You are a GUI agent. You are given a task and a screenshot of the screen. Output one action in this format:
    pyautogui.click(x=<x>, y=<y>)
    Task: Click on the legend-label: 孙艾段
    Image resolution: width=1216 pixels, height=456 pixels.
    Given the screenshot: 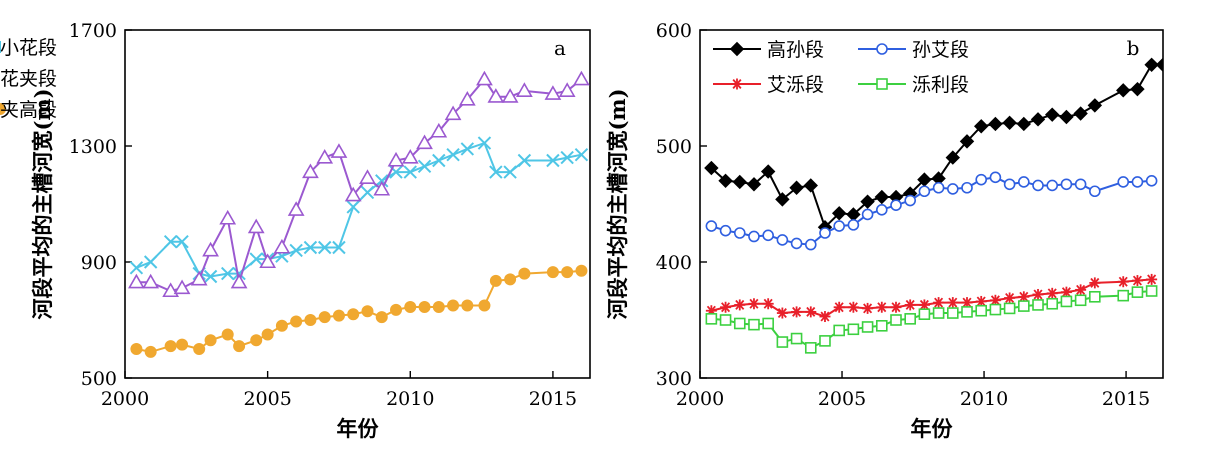 What is the action you would take?
    pyautogui.click(x=940, y=50)
    